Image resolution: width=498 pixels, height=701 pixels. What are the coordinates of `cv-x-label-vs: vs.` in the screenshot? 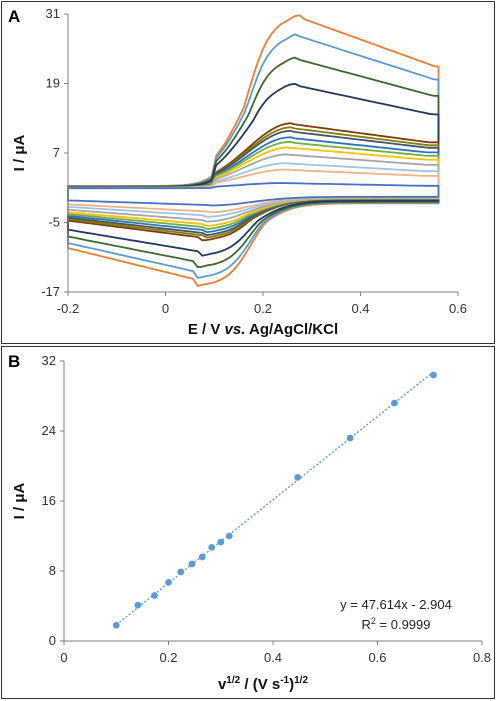 It's located at (235, 329).